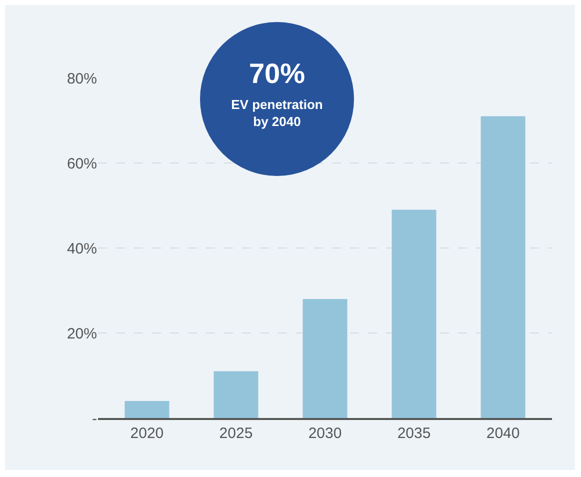 The image size is (581, 477). Describe the element at coordinates (81, 333) in the screenshot. I see `y-tick-label: 20%` at that location.